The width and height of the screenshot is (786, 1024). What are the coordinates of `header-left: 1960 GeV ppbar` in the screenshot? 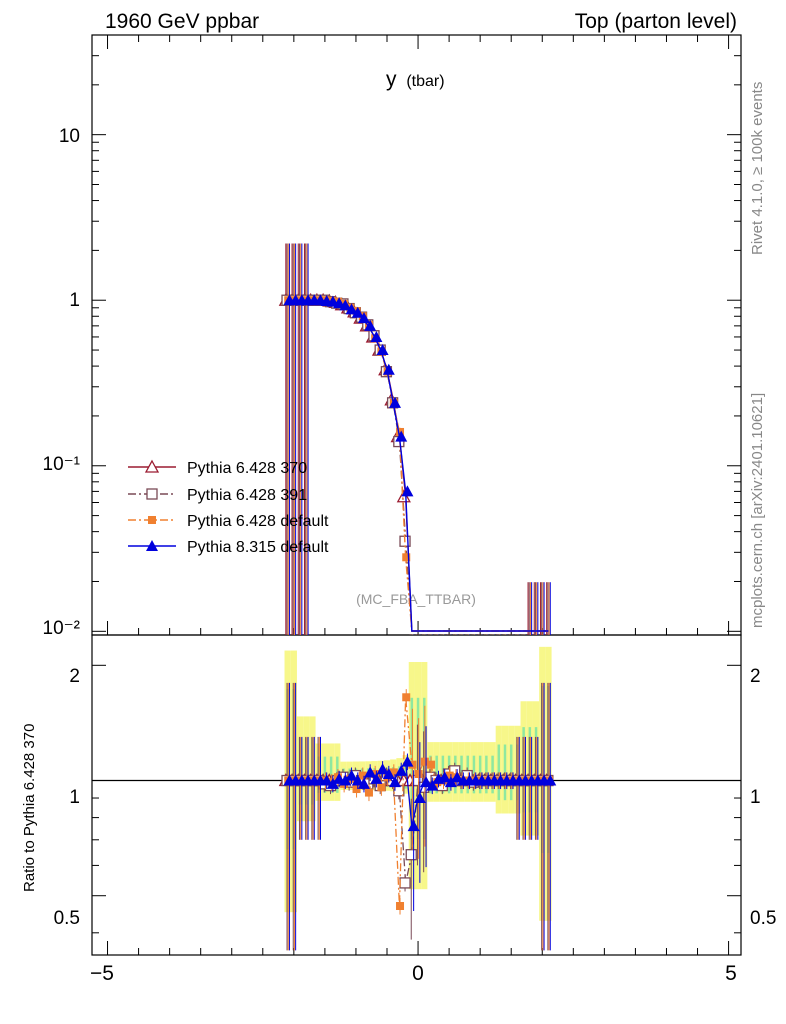 It's located at (182, 21).